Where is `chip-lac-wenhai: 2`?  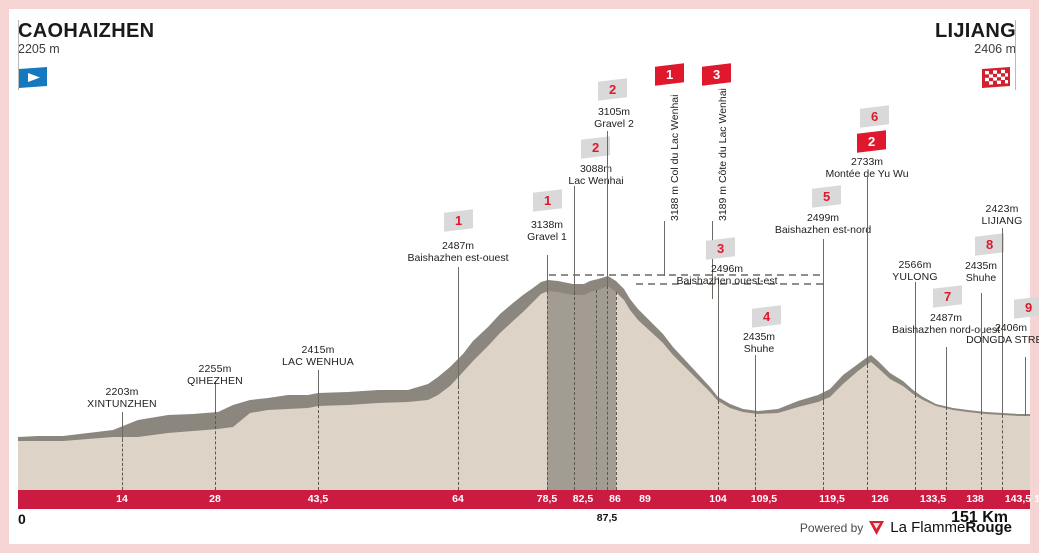
chip-lac-wenhai: 2 is located at coordinates (595, 147).